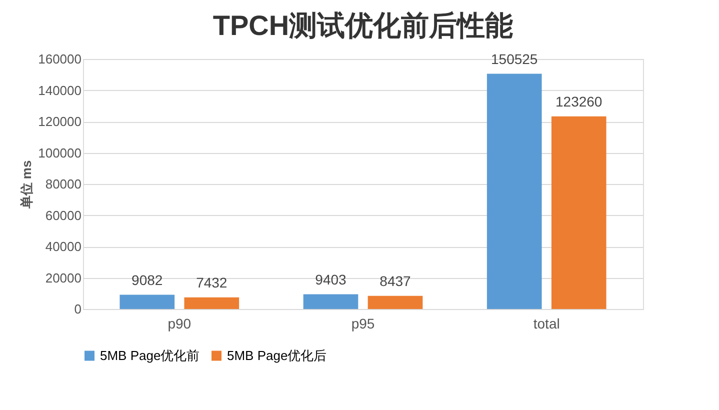 Image resolution: width=719 pixels, height=410 pixels. Describe the element at coordinates (26, 185) in the screenshot. I see `y-axis-title: 单位 ms` at that location.